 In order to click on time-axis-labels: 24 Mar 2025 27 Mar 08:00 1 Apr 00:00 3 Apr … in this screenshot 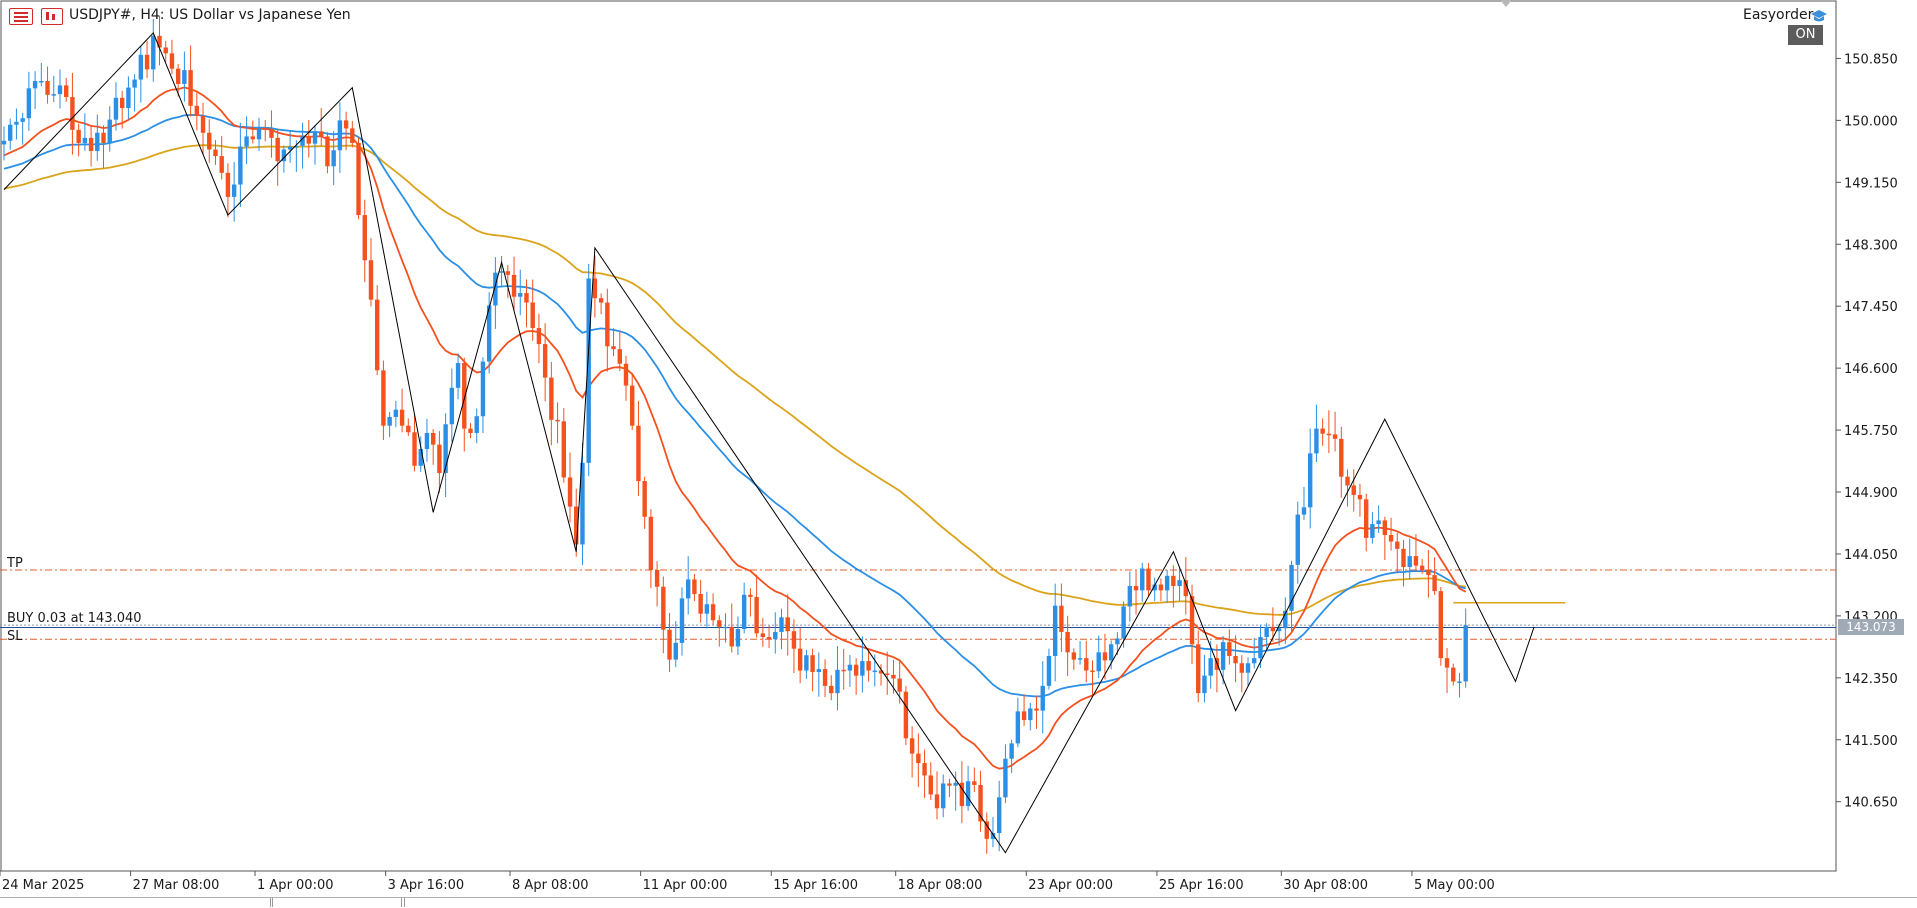, I will do `click(747, 882)`.